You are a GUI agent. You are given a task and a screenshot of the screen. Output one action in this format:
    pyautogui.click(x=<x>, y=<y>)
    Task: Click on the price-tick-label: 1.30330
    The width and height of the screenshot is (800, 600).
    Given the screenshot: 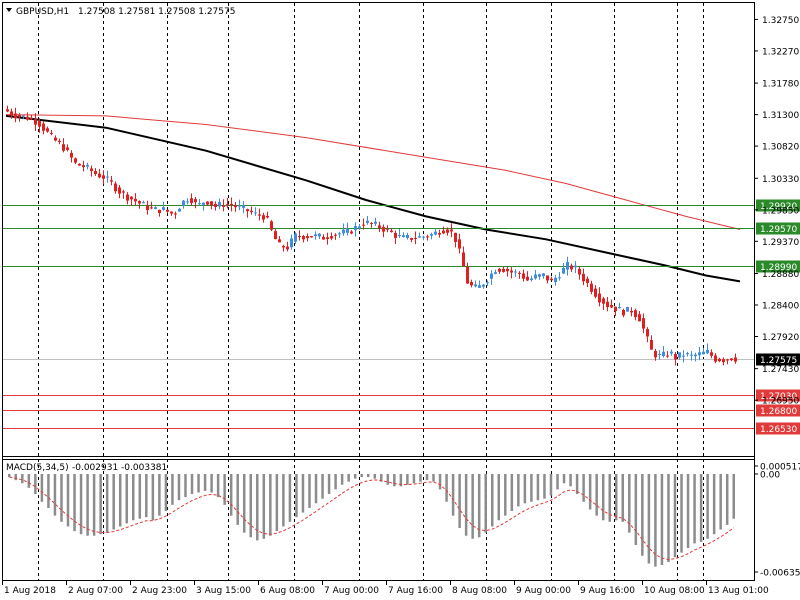 What is the action you would take?
    pyautogui.click(x=780, y=180)
    